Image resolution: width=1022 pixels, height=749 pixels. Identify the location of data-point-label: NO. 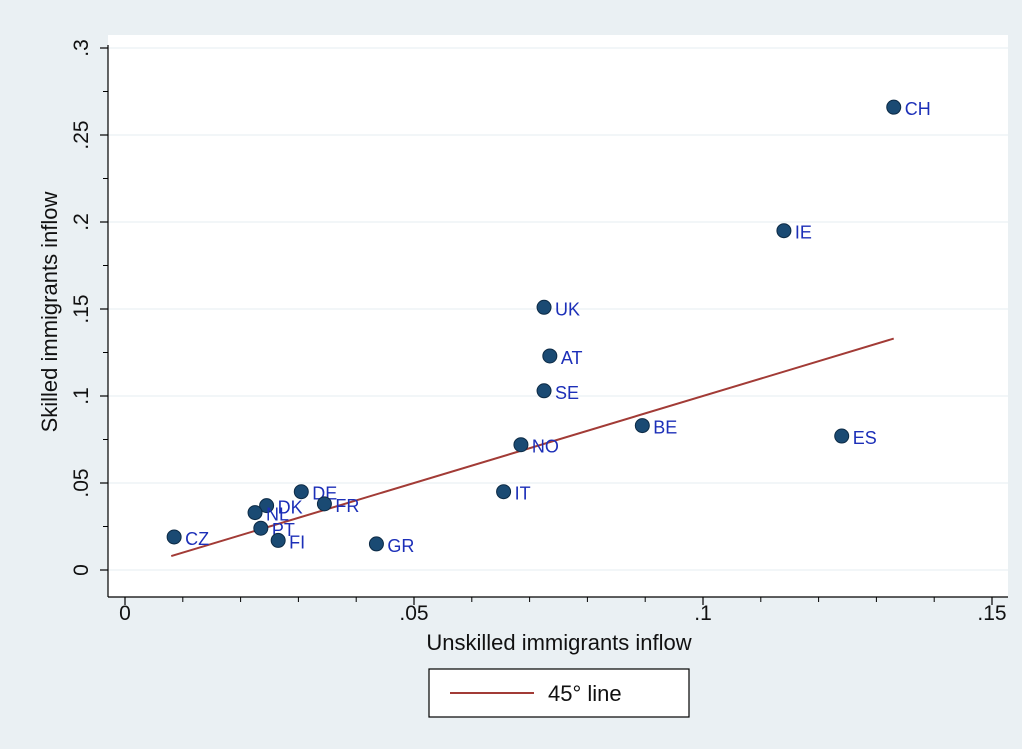
(545, 447).